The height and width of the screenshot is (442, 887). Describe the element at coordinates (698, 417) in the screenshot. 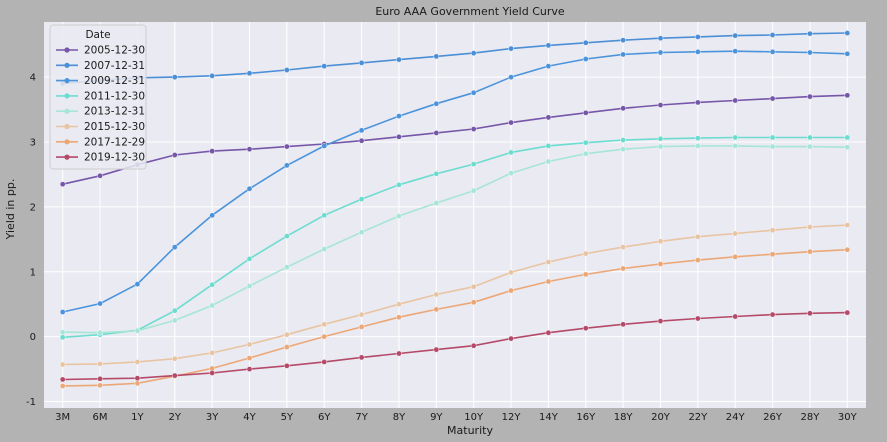

I see `x-tick-label: 22Y` at that location.